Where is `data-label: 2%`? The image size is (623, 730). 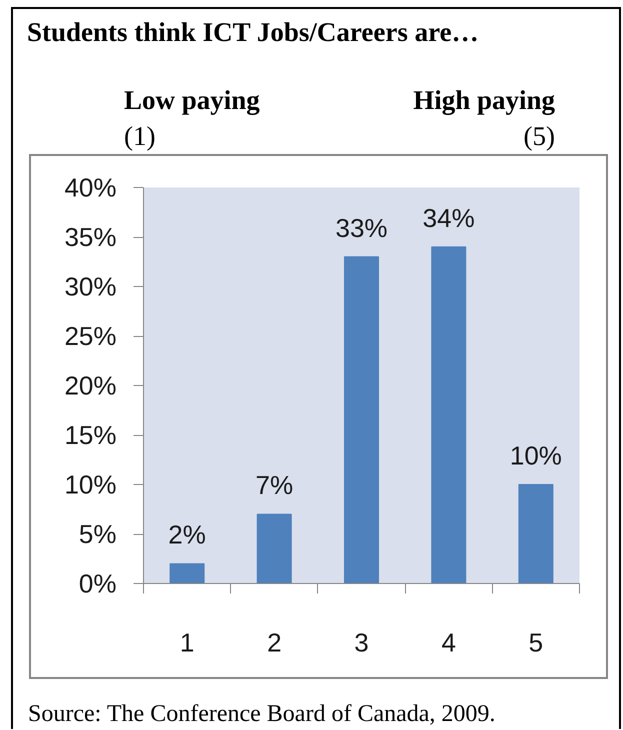 data-label: 2% is located at coordinates (187, 535).